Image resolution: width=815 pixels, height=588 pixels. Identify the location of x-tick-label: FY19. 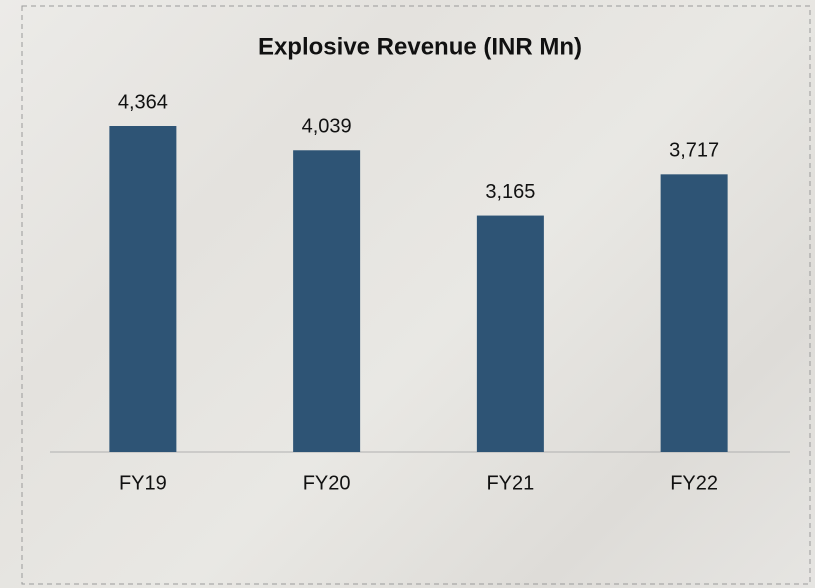
(143, 483).